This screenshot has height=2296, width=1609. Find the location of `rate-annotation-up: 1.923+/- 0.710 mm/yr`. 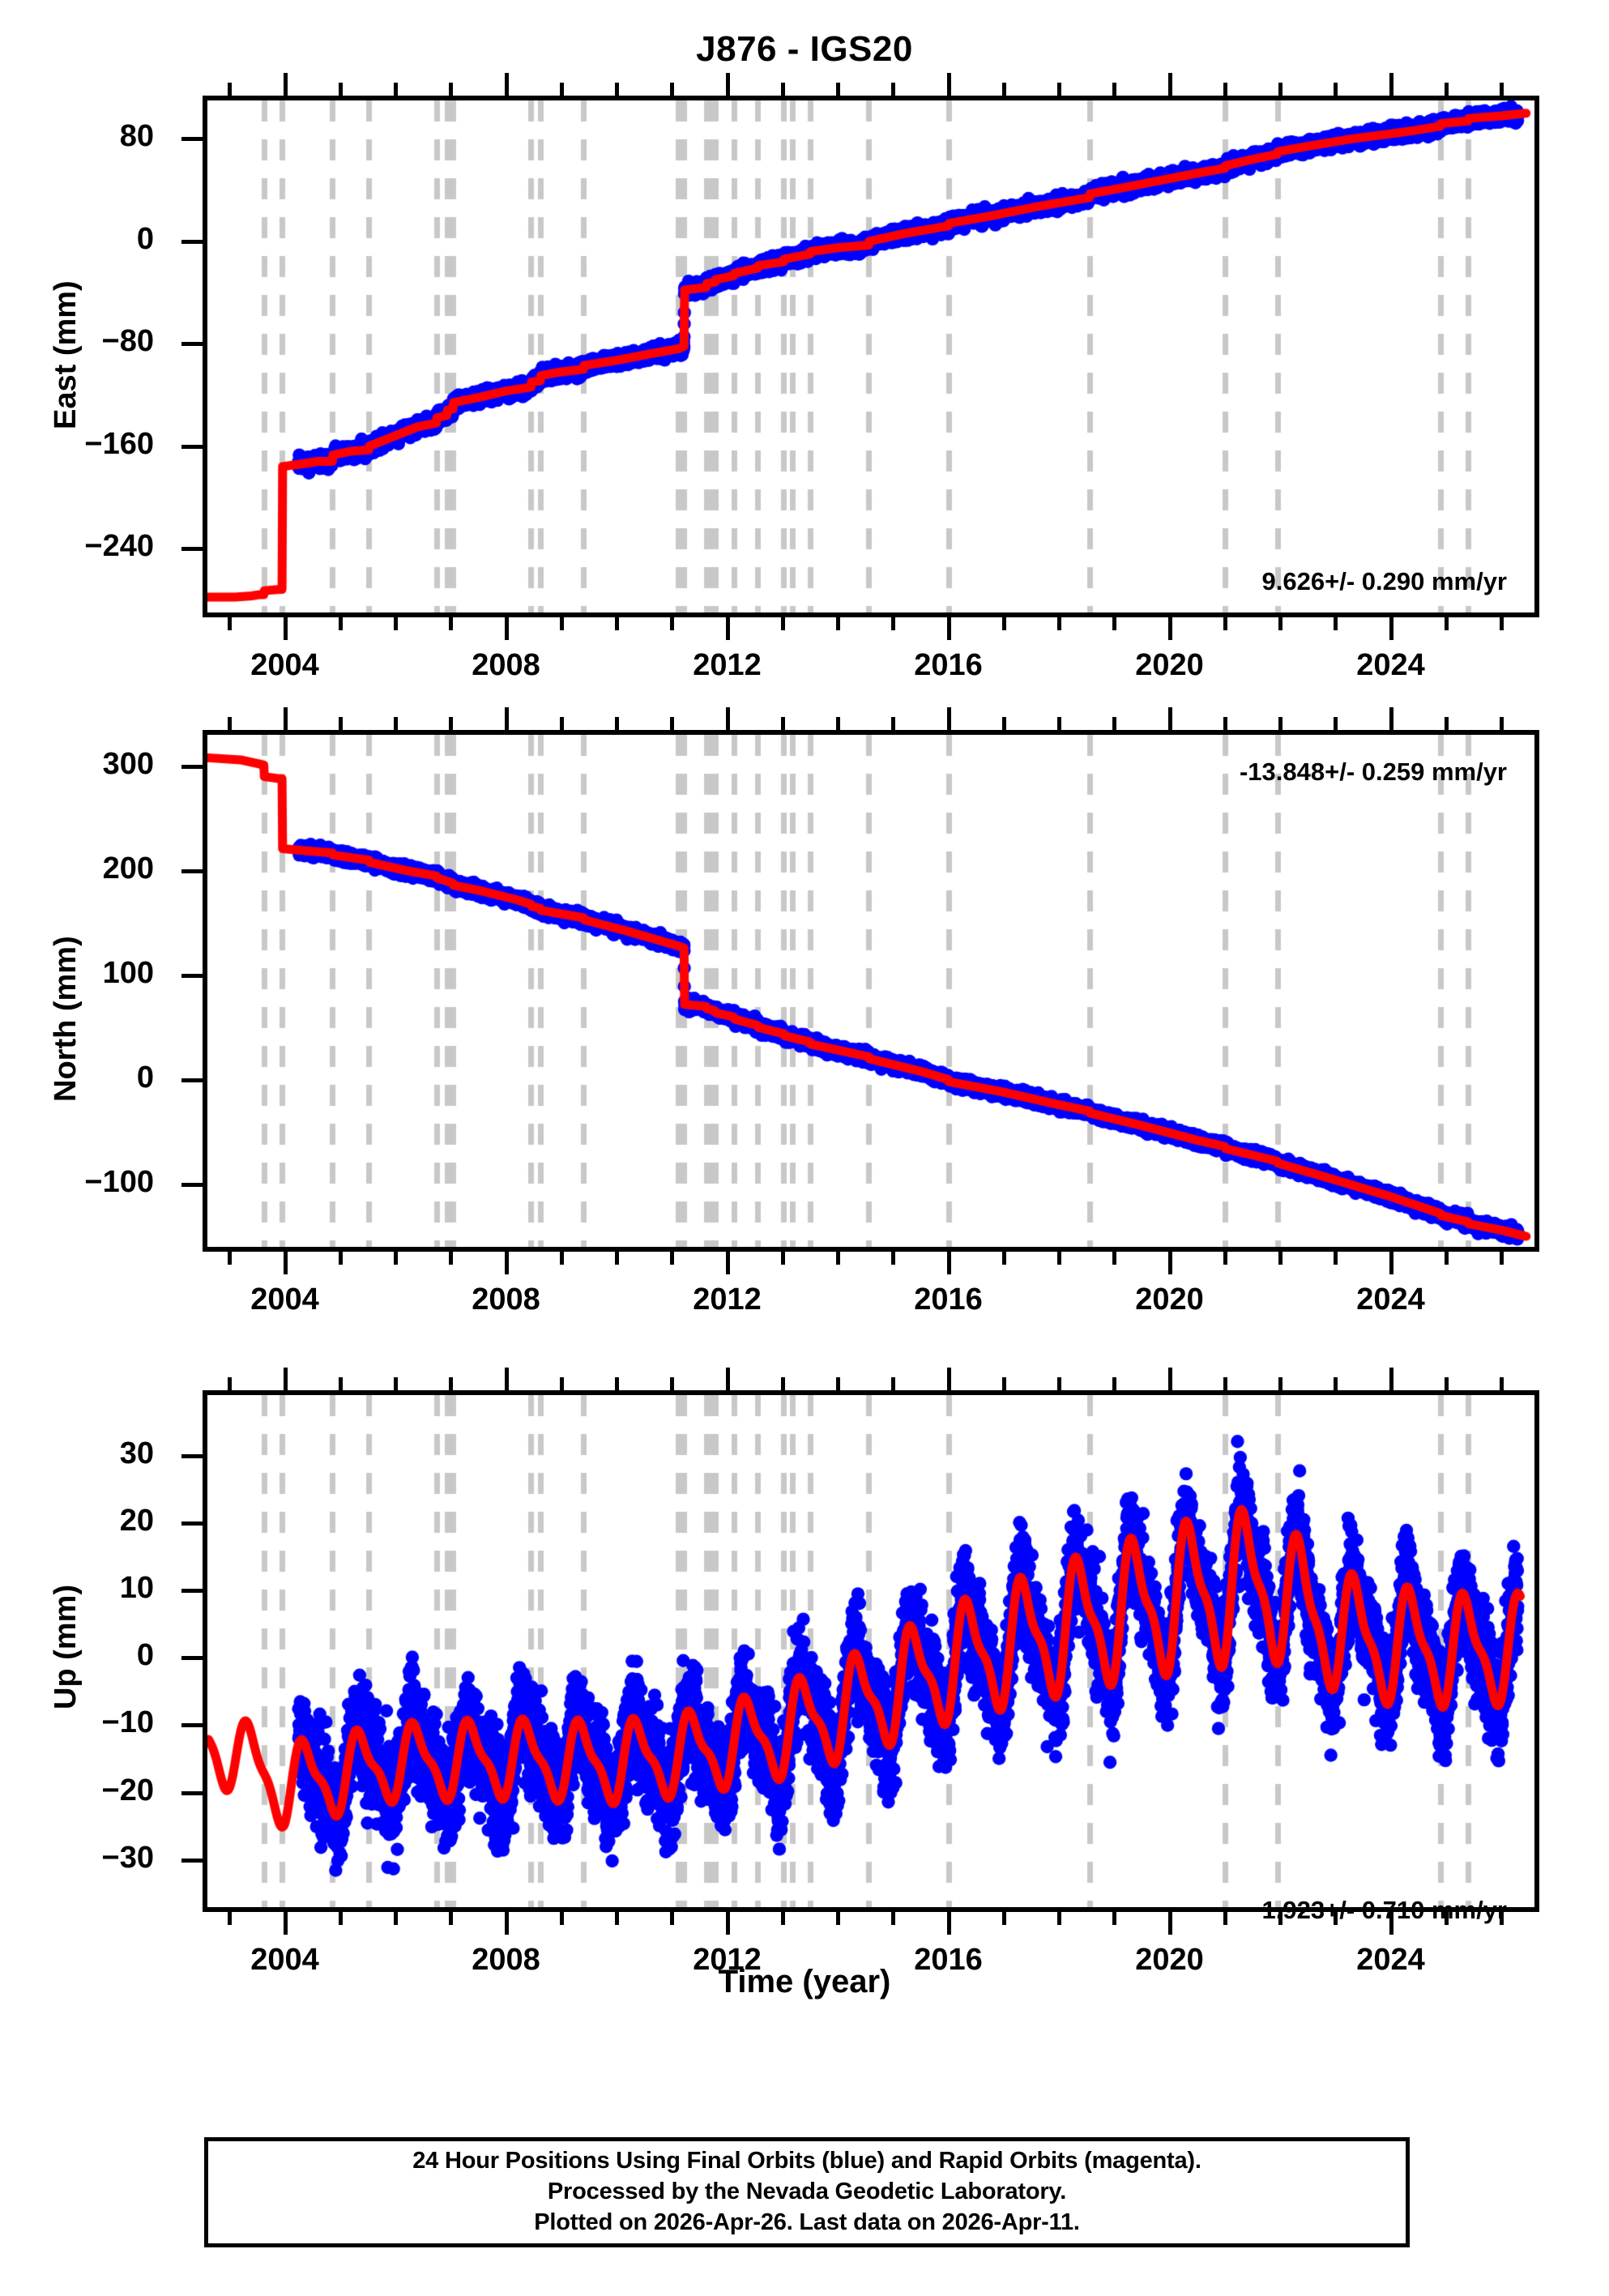

rate-annotation-up: 1.923+/- 0.710 mm/yr is located at coordinates (1384, 1910).